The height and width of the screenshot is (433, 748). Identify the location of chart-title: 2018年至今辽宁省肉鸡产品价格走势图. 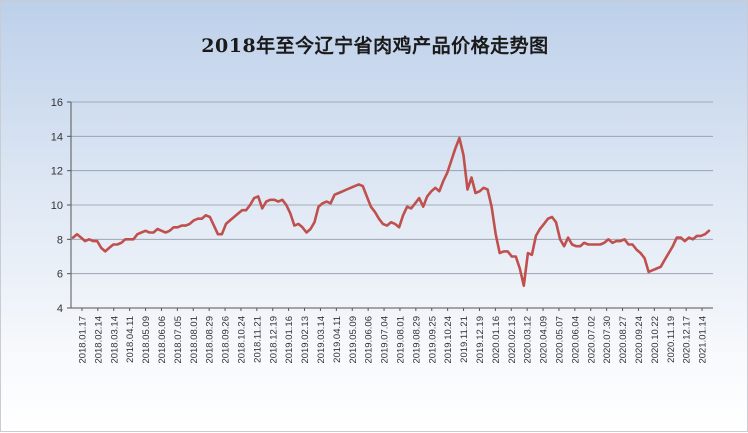
(375, 46).